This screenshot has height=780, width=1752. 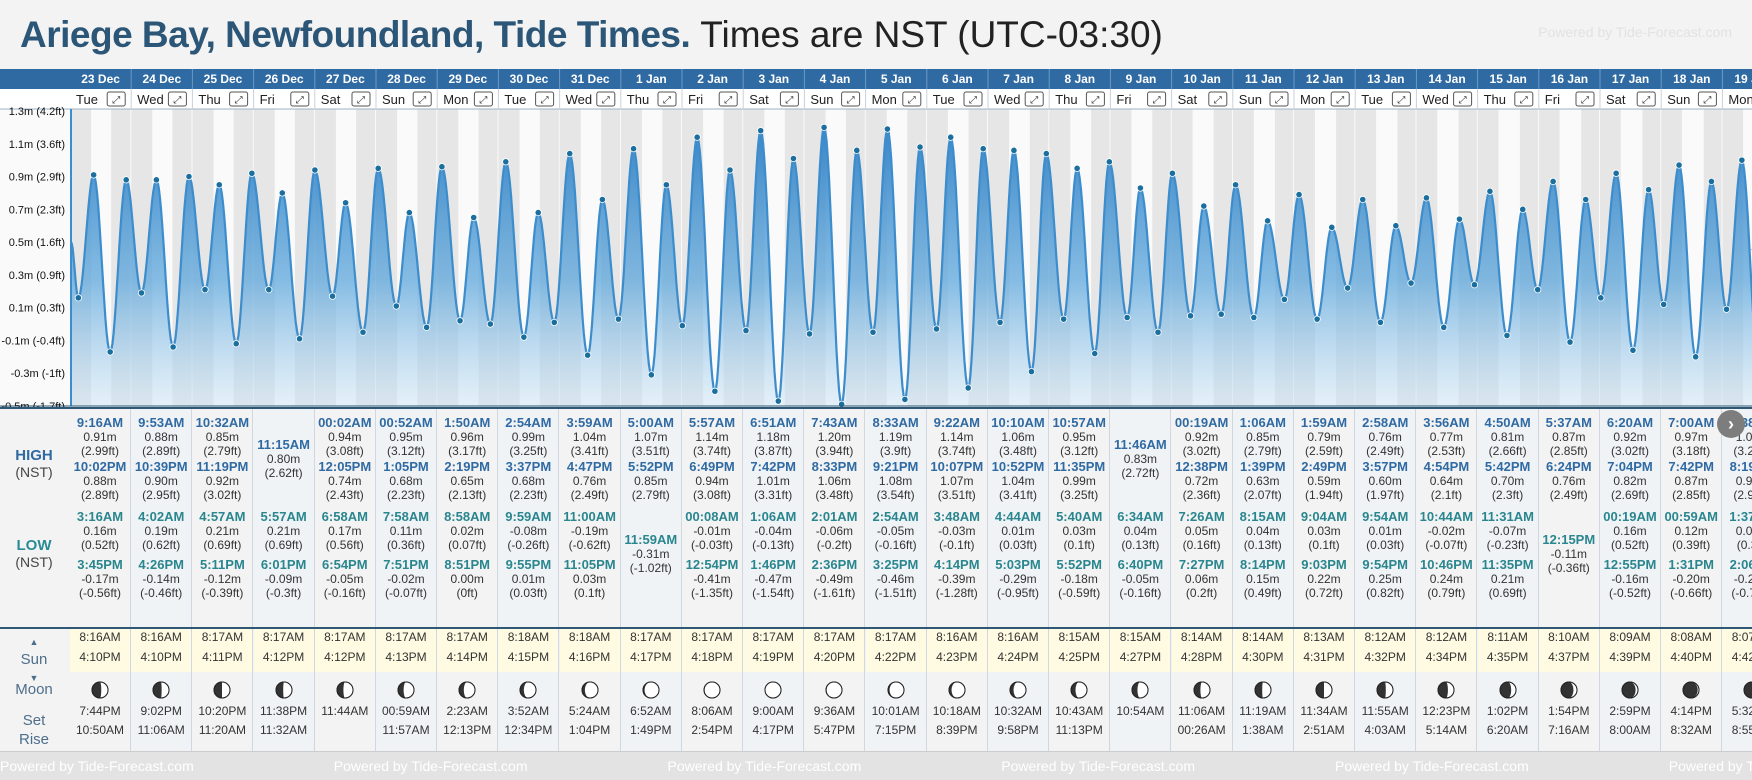 I want to click on tide-height-ft: (2.99ft), so click(x=1742, y=495).